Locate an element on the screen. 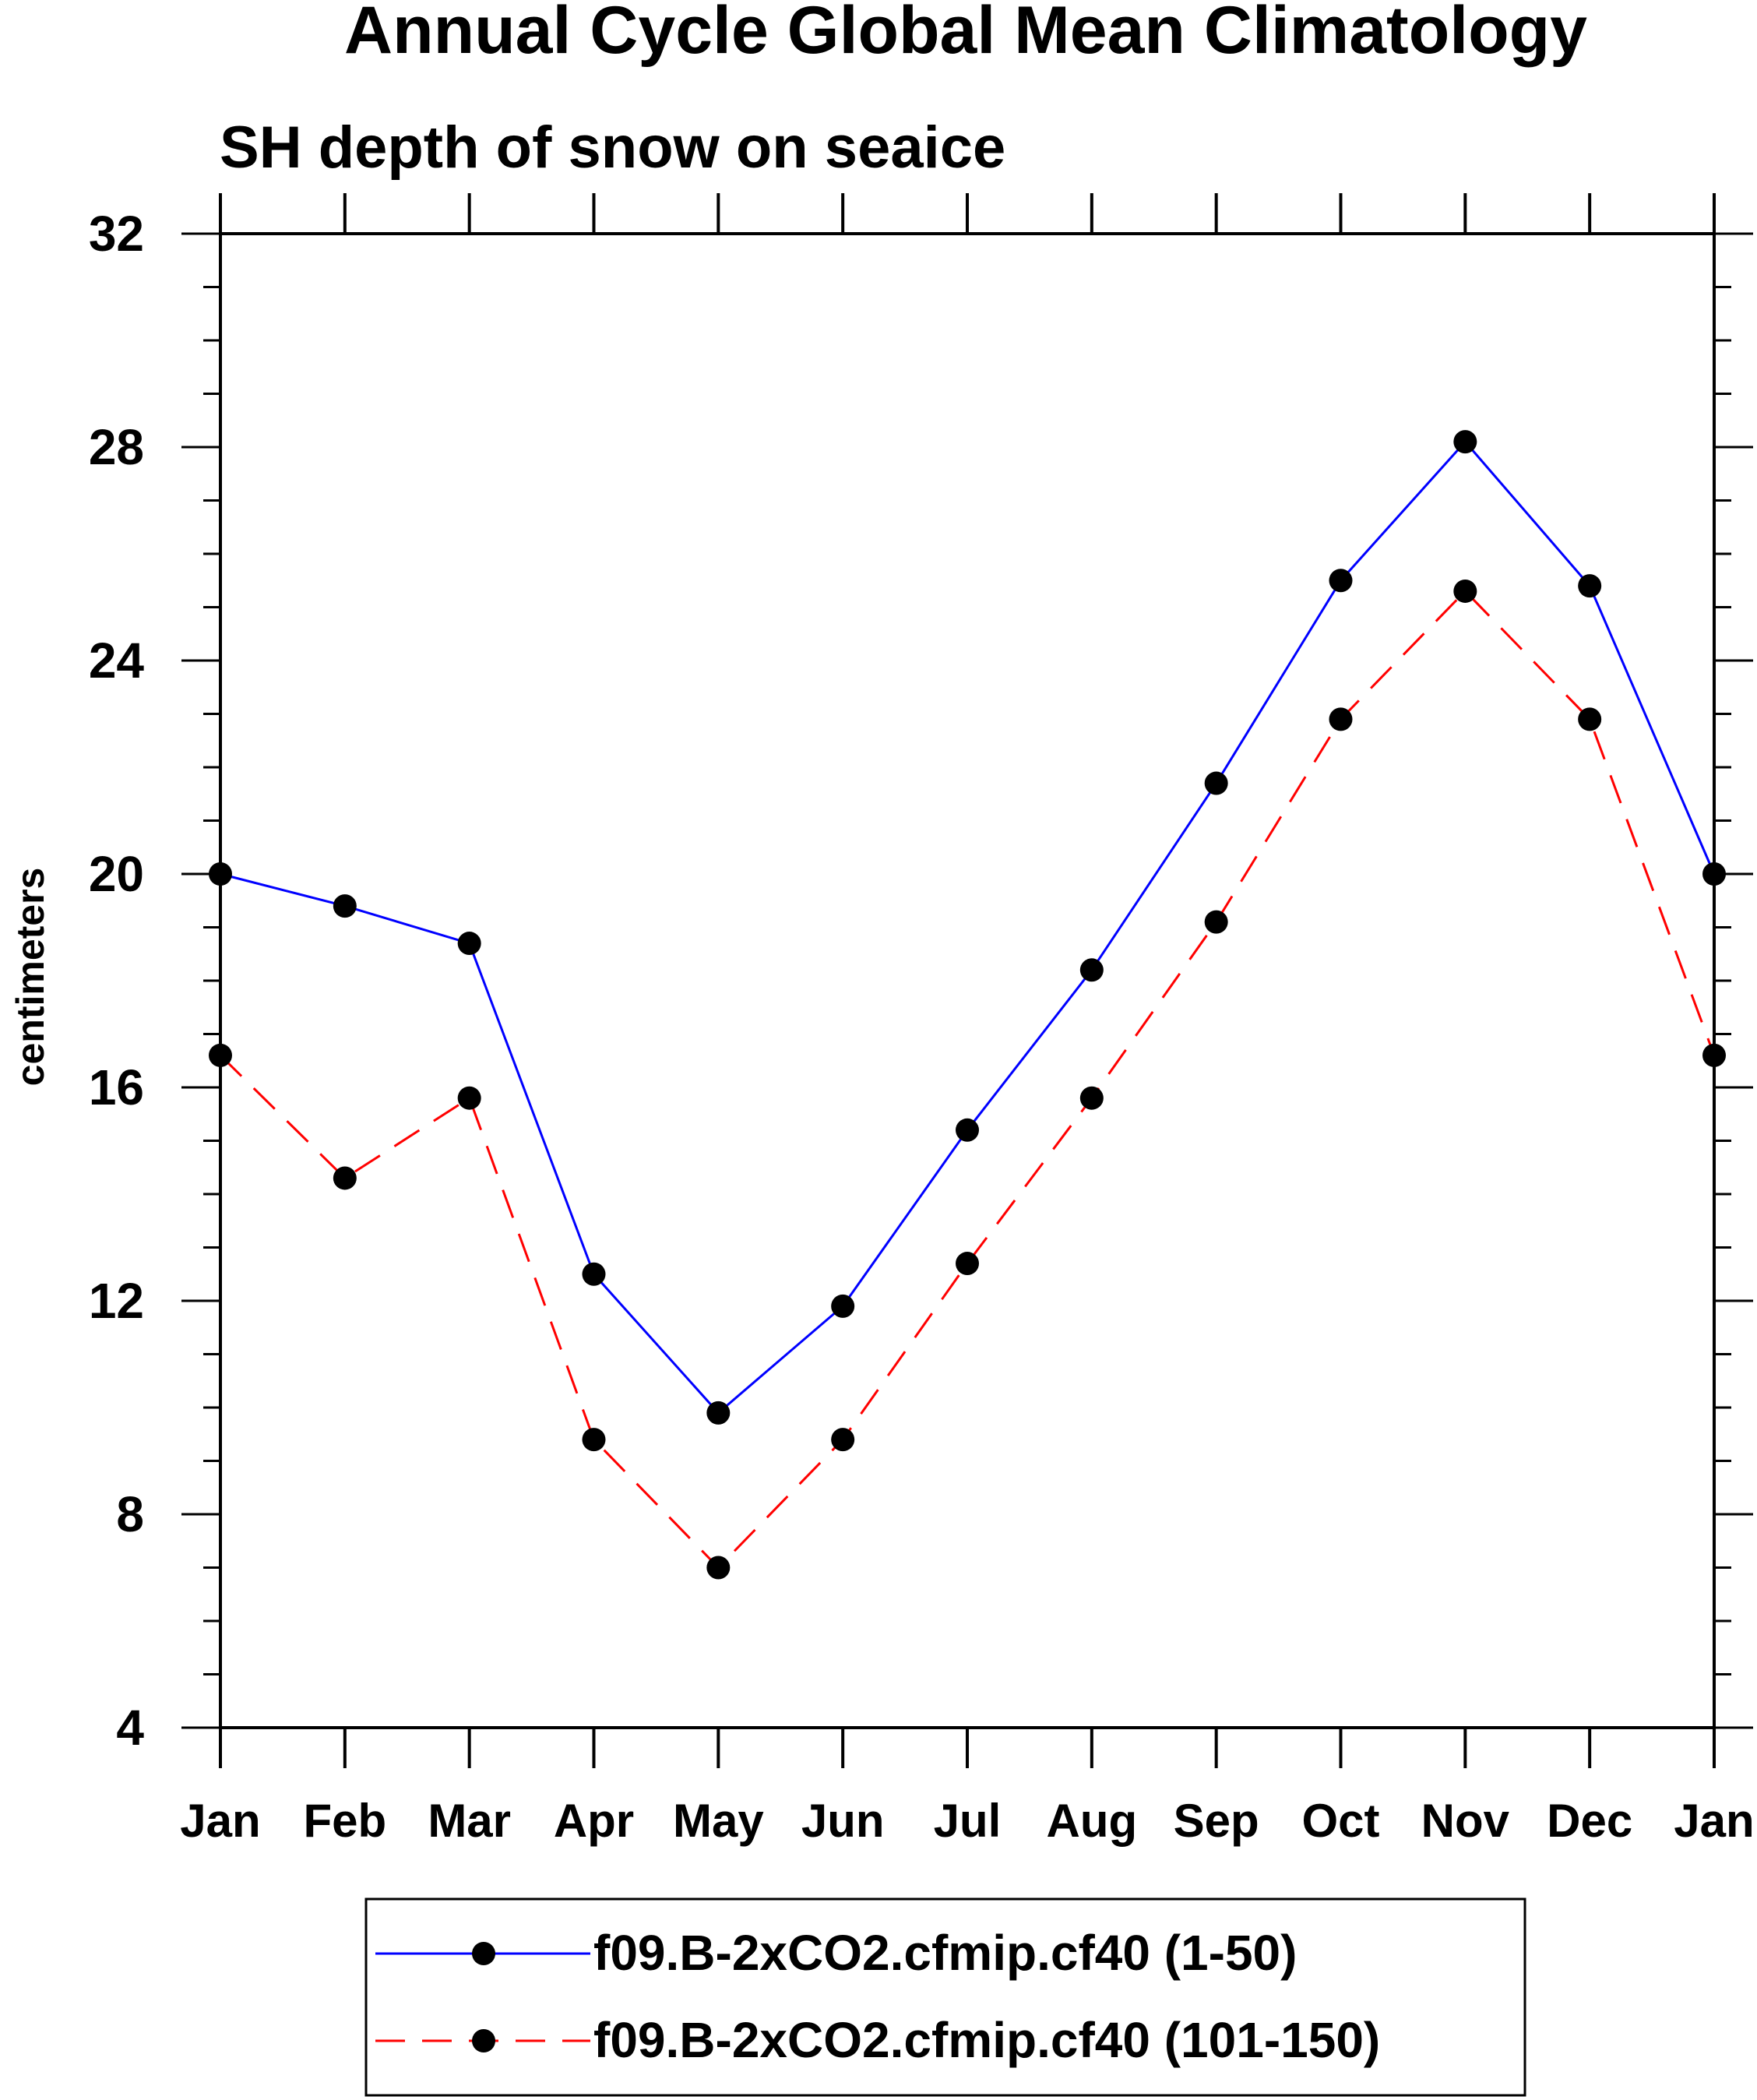 Image resolution: width=1757 pixels, height=2100 pixels. x-tick-label-8: Sep is located at coordinates (1216, 1821).